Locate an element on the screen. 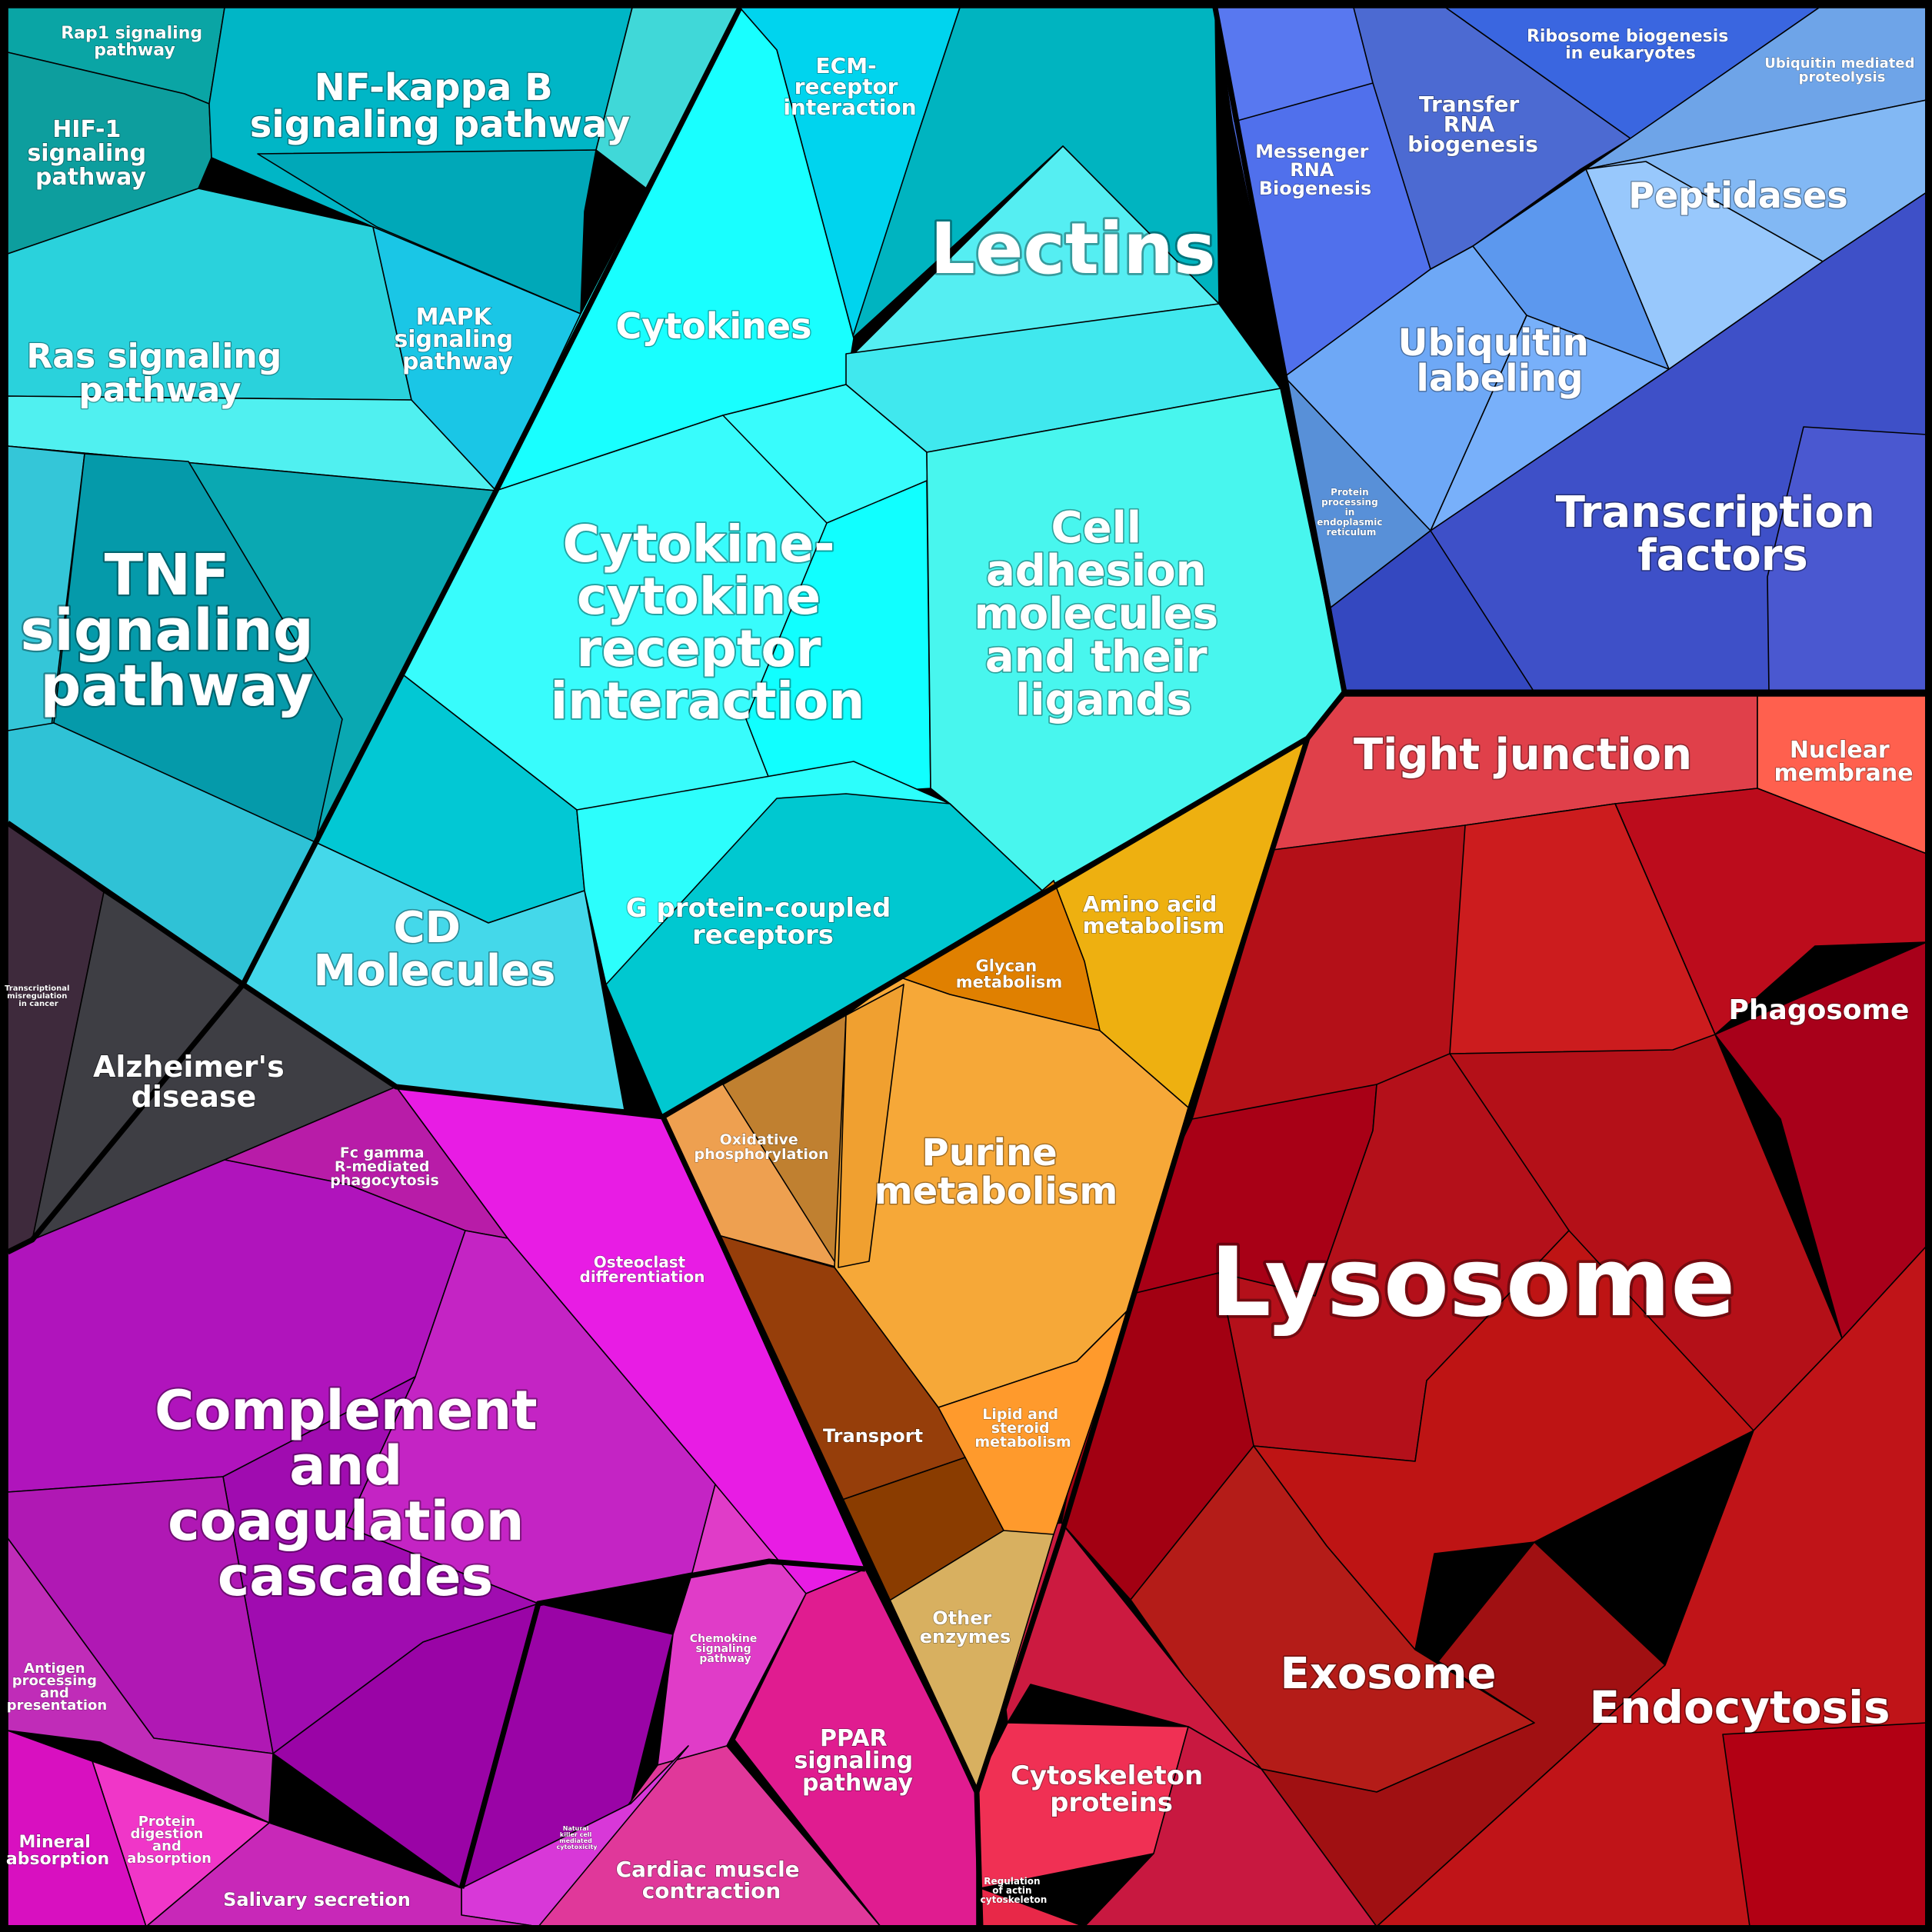  osteoclast-label-line1: Osteoclast is located at coordinates (640, 1262).